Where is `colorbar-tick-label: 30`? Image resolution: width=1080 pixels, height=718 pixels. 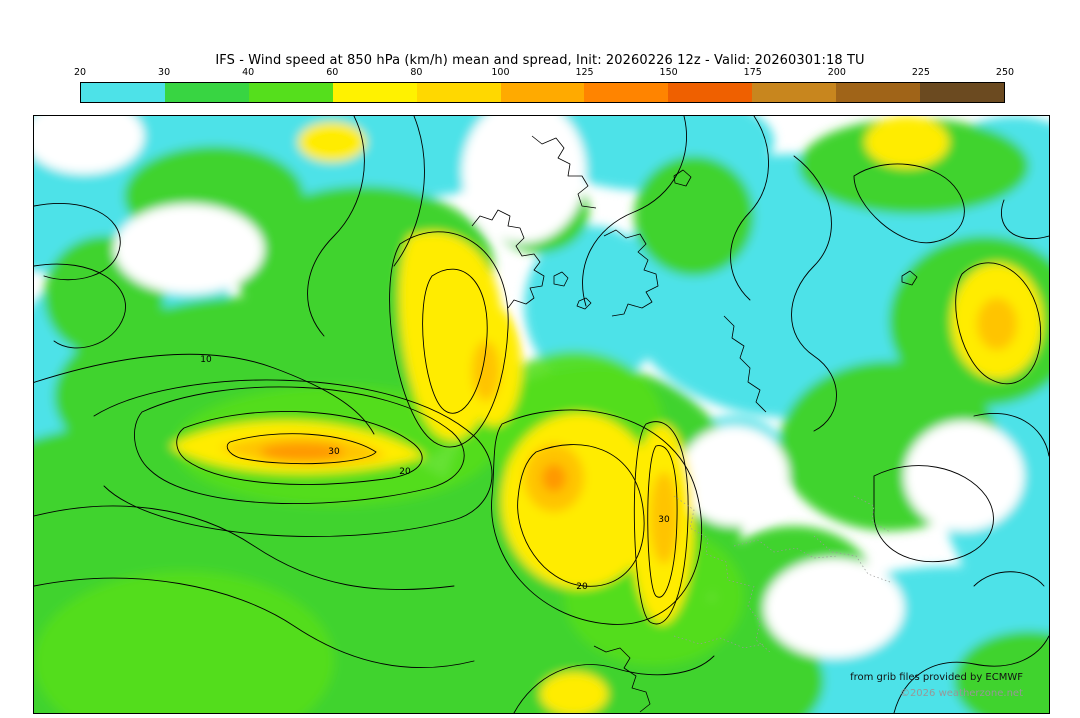 colorbar-tick-label: 30 is located at coordinates (164, 72).